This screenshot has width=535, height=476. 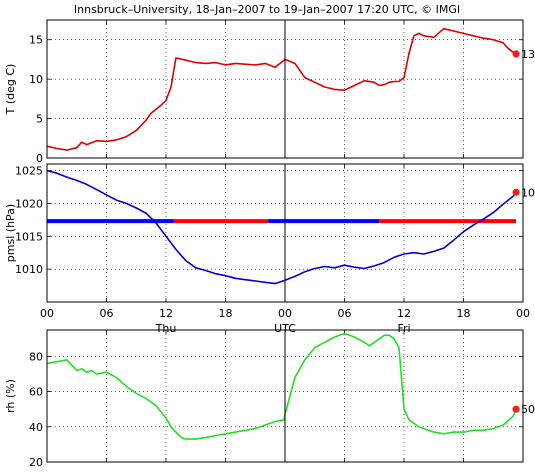 What do you see at coordinates (10, 396) in the screenshot?
I see `y-axis-label: rh (%)` at bounding box center [10, 396].